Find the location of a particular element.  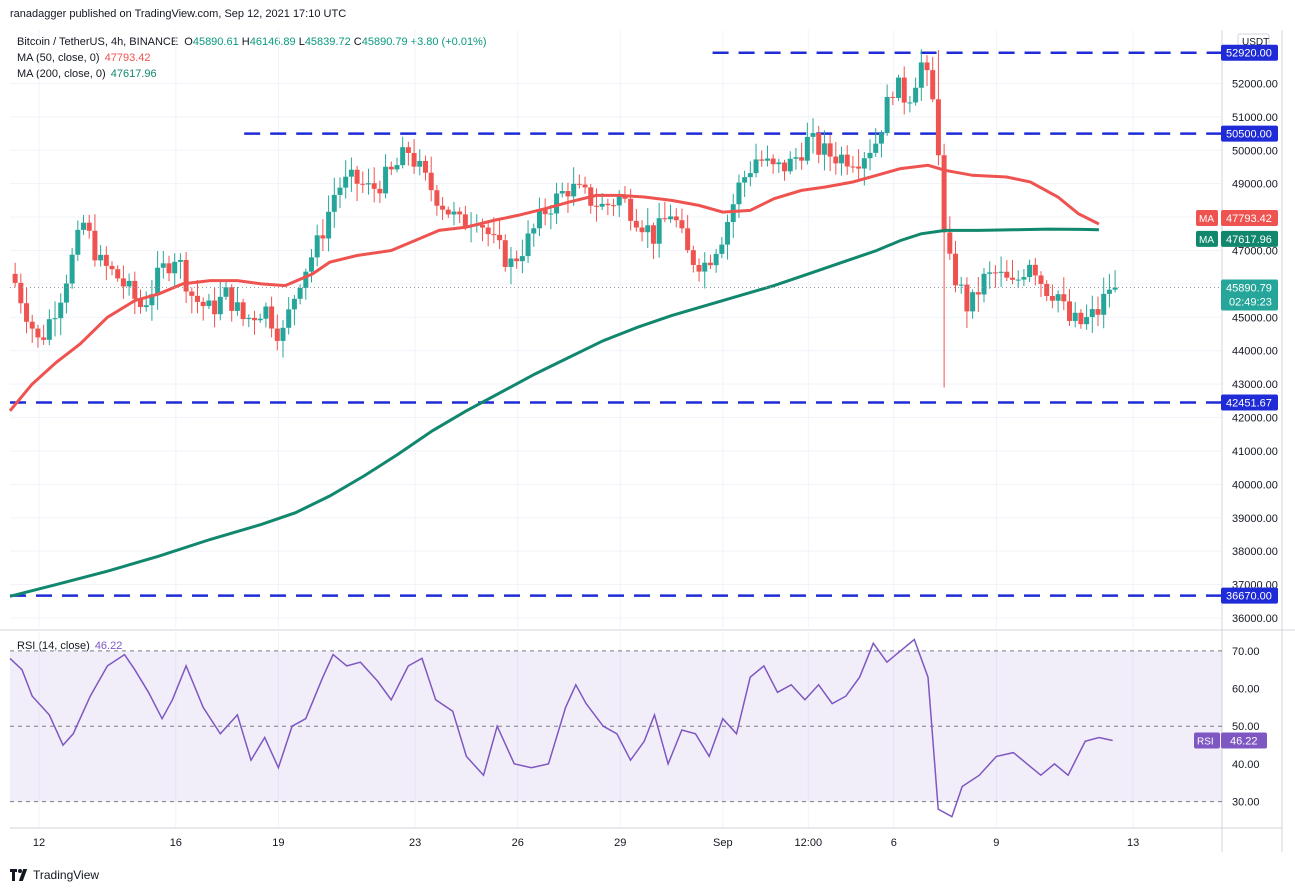

time-tick-label: 6 is located at coordinates (894, 843).